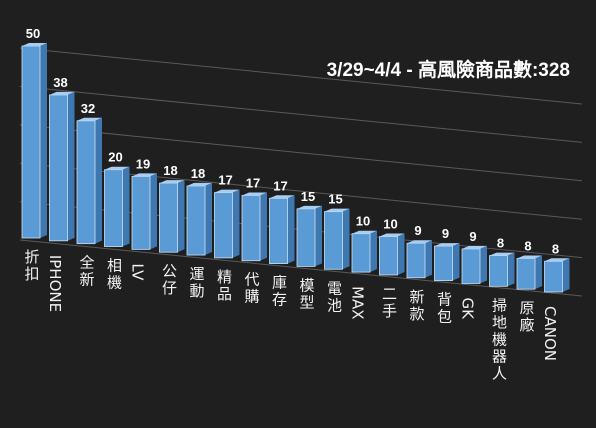  I want to click on data-label: 38, so click(60, 82).